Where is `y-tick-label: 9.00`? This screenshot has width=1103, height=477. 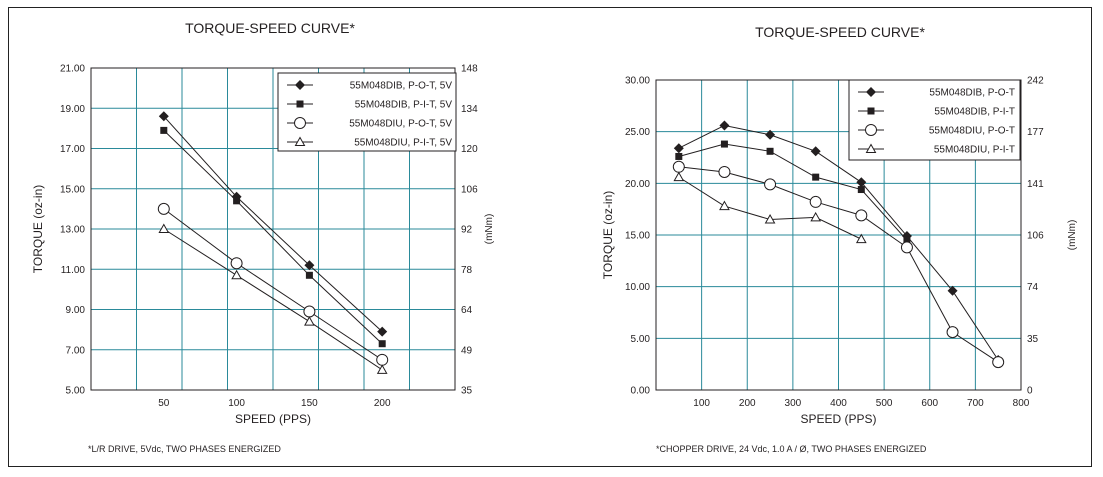 y-tick-label: 9.00 is located at coordinates (76, 310).